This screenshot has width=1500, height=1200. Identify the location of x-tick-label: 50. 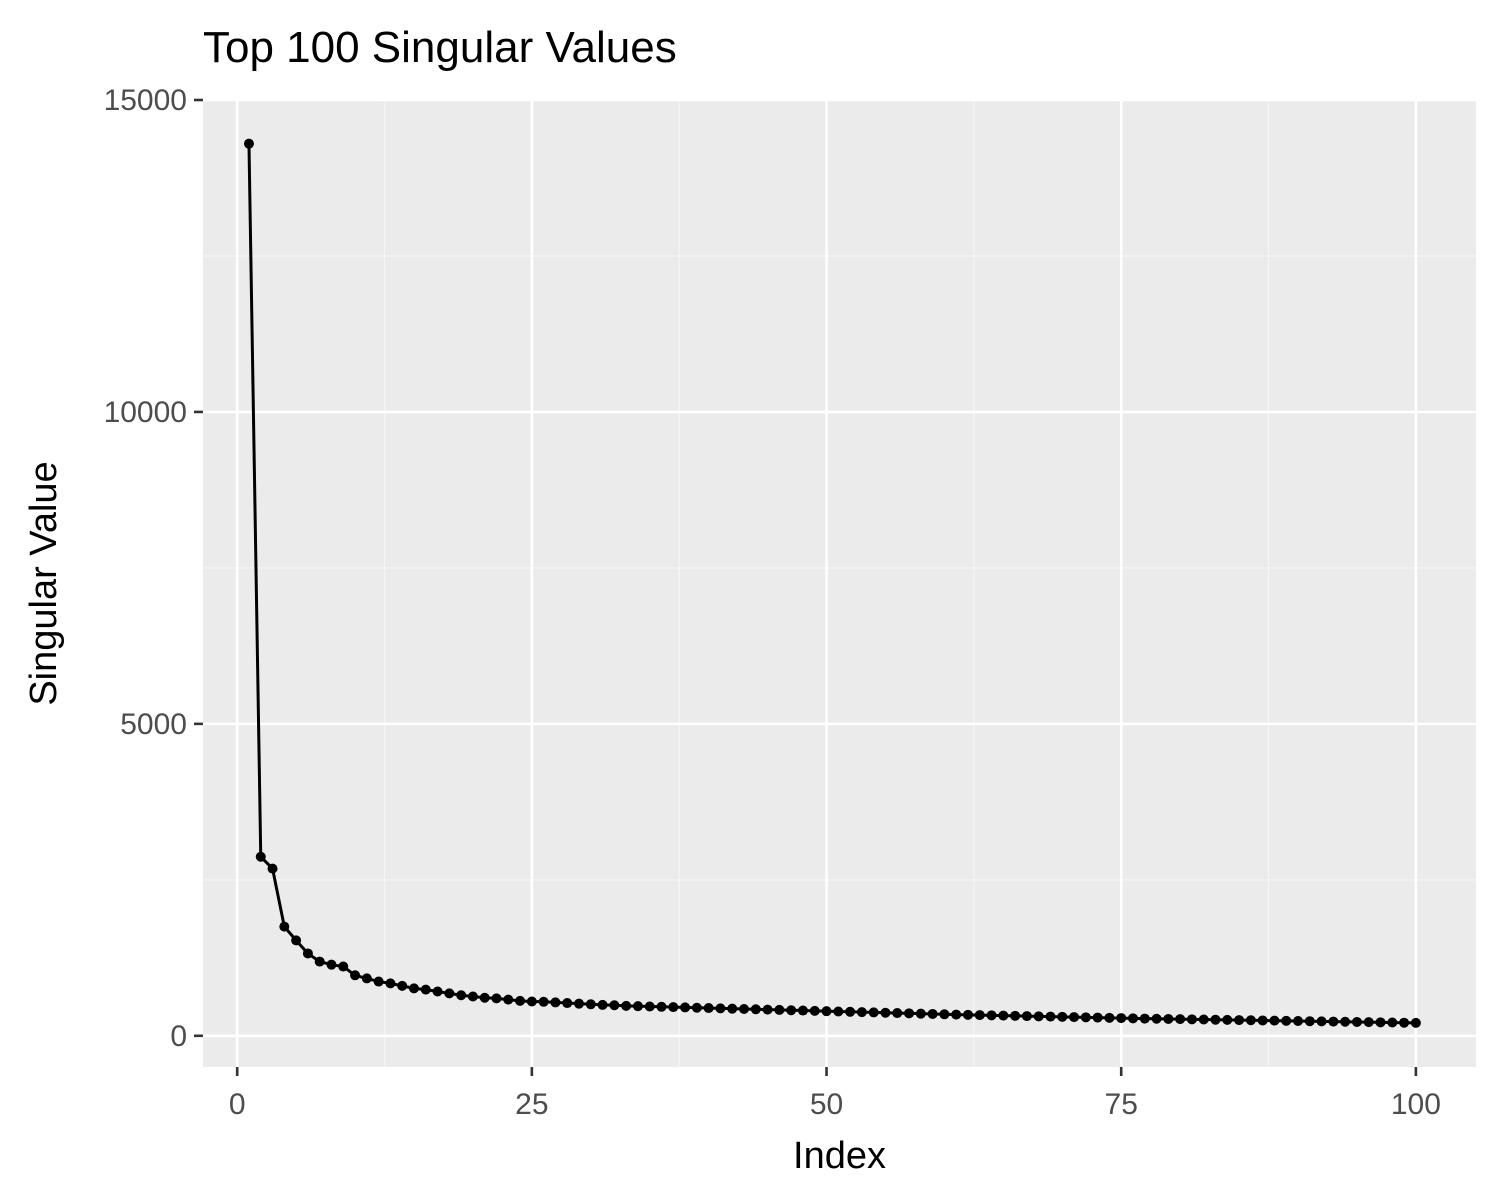
(826, 1104).